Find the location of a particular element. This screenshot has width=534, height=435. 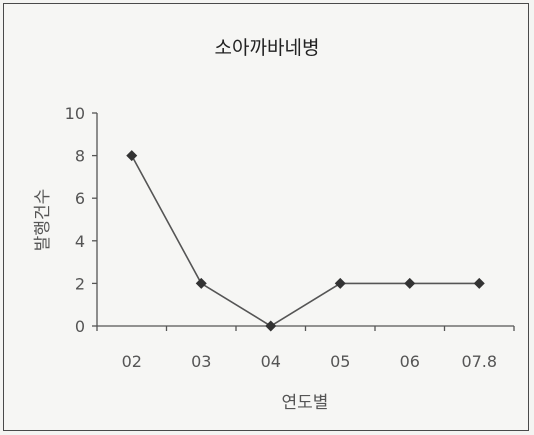

y-axis-label: 발행건수 is located at coordinates (43, 220).